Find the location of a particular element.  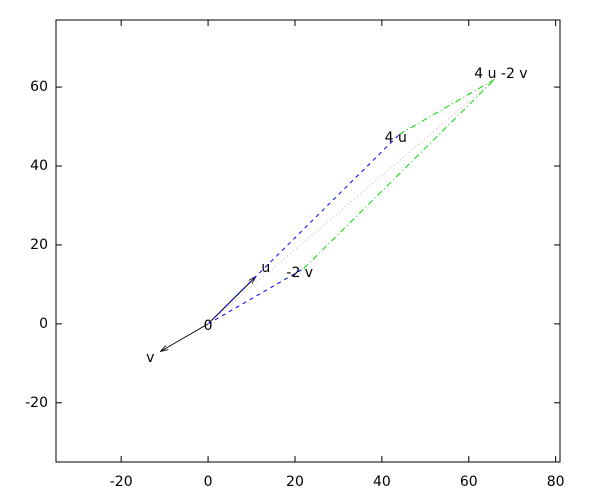

y-tick-label: 60 is located at coordinates (39, 87).